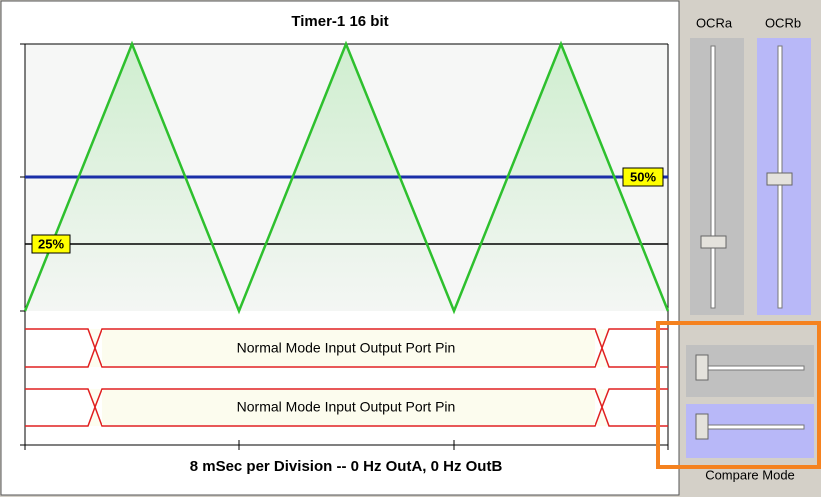 Image resolution: width=821 pixels, height=502 pixels. I want to click on compare-b-track, so click(751, 427).